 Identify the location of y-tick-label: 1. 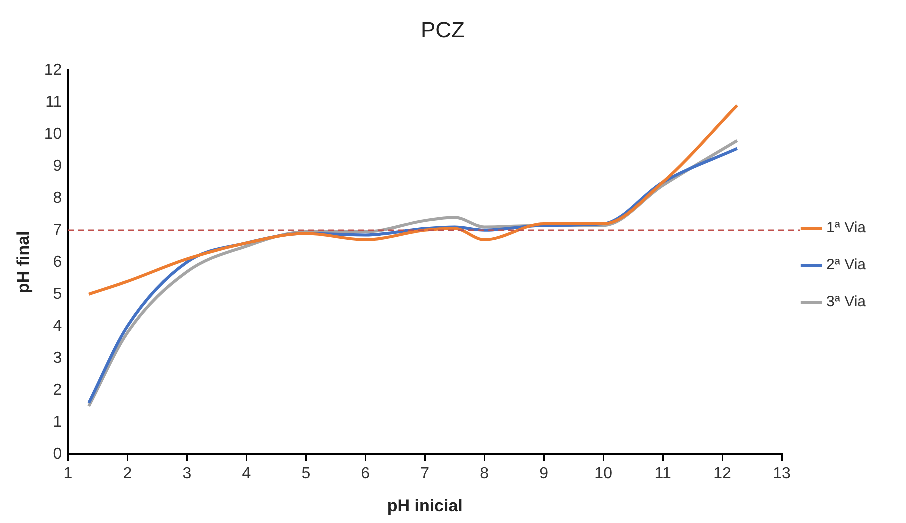
(57, 422).